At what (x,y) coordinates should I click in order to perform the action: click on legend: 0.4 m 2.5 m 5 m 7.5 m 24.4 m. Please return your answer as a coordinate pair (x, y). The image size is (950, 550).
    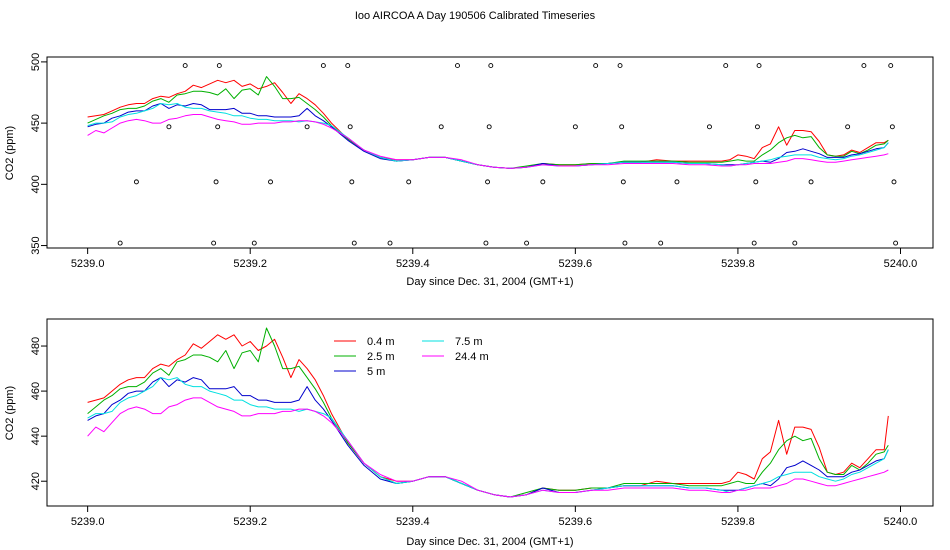
    Looking at the image, I should click on (411, 357).